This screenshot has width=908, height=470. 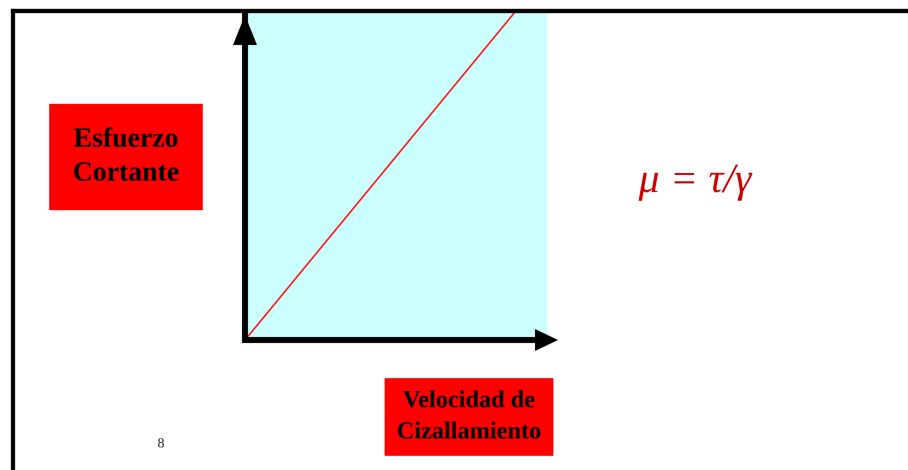 I want to click on text: 8, so click(x=161, y=443).